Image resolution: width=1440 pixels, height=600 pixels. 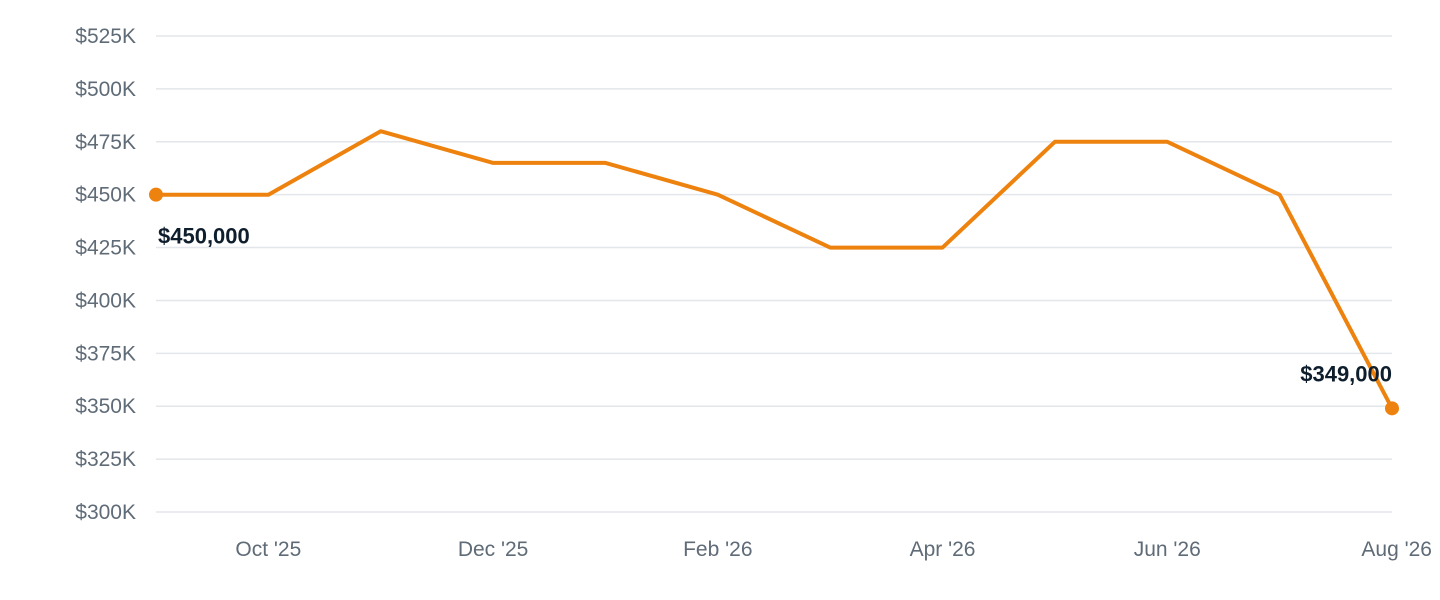 What do you see at coordinates (717, 549) in the screenshot?
I see `x-tick-label: Feb '26` at bounding box center [717, 549].